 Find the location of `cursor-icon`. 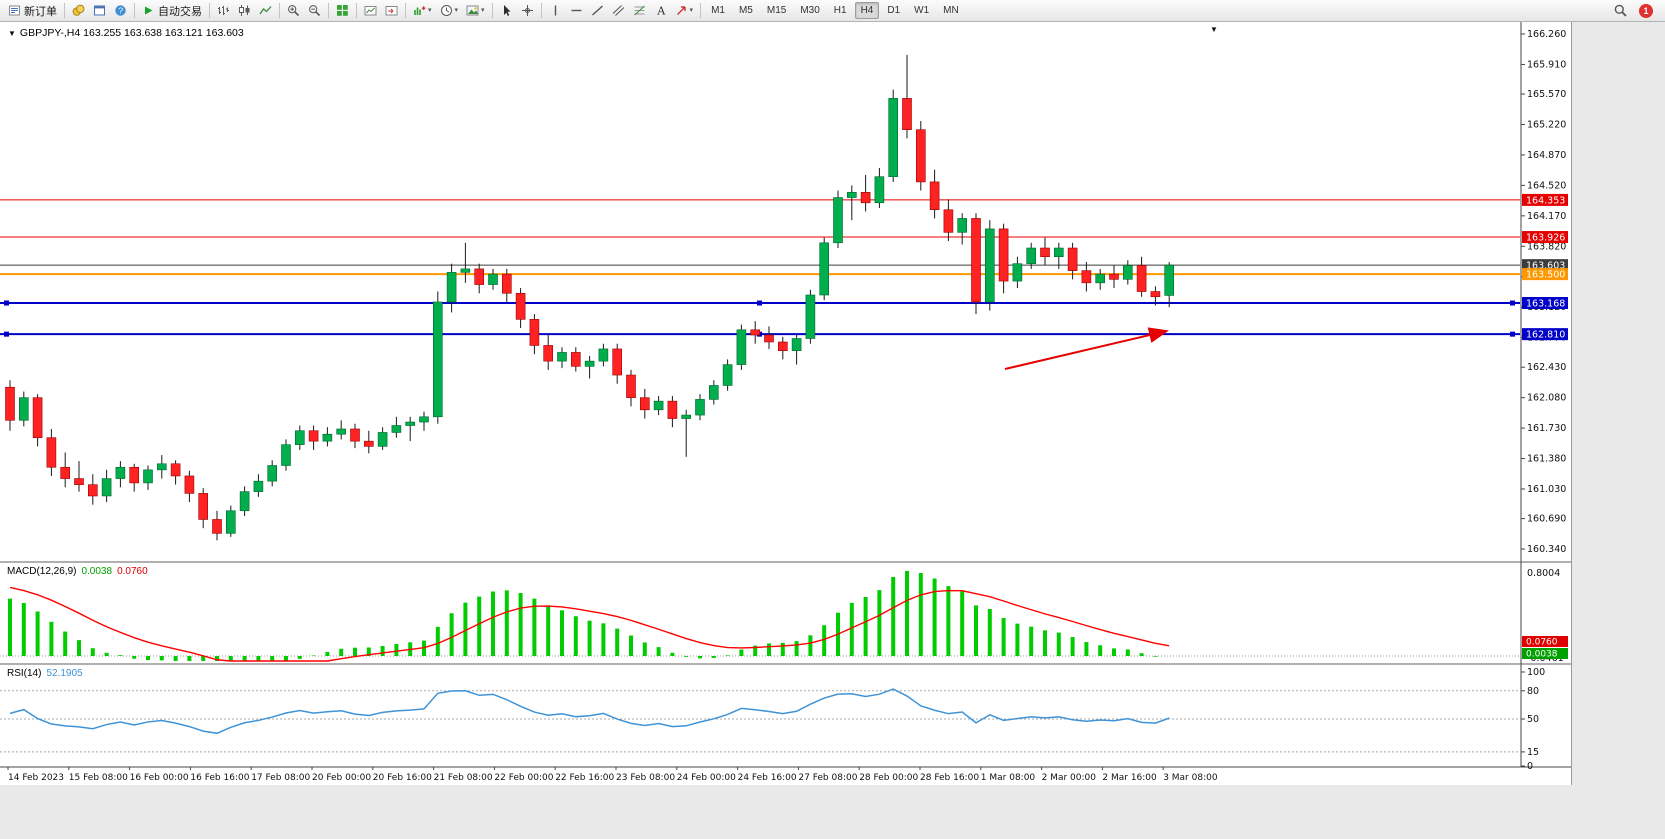

cursor-icon is located at coordinates (507, 10).